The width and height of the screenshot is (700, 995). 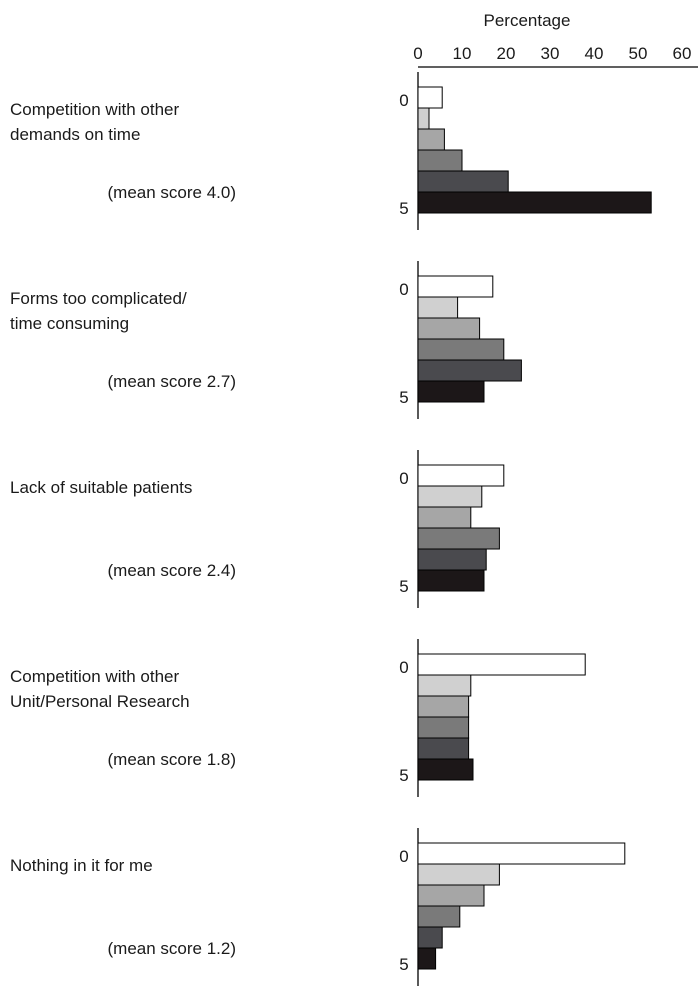 What do you see at coordinates (69, 323) in the screenshot?
I see `category-label: time consuming` at bounding box center [69, 323].